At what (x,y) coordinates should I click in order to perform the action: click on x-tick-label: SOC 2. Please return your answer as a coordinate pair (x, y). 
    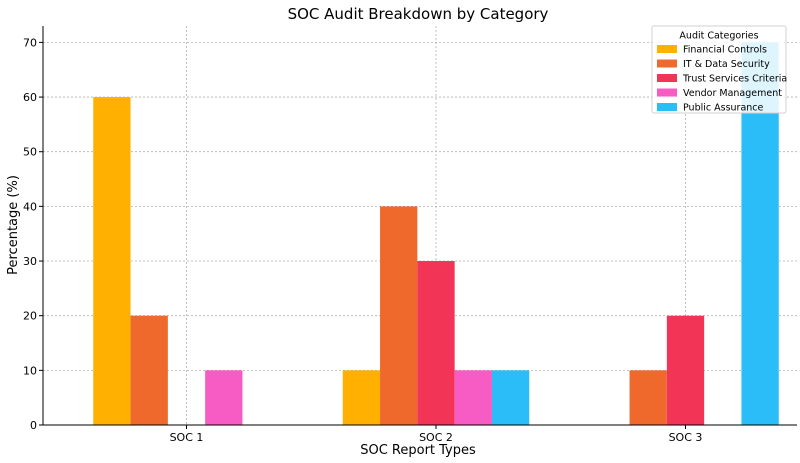
    Looking at the image, I should click on (436, 437).